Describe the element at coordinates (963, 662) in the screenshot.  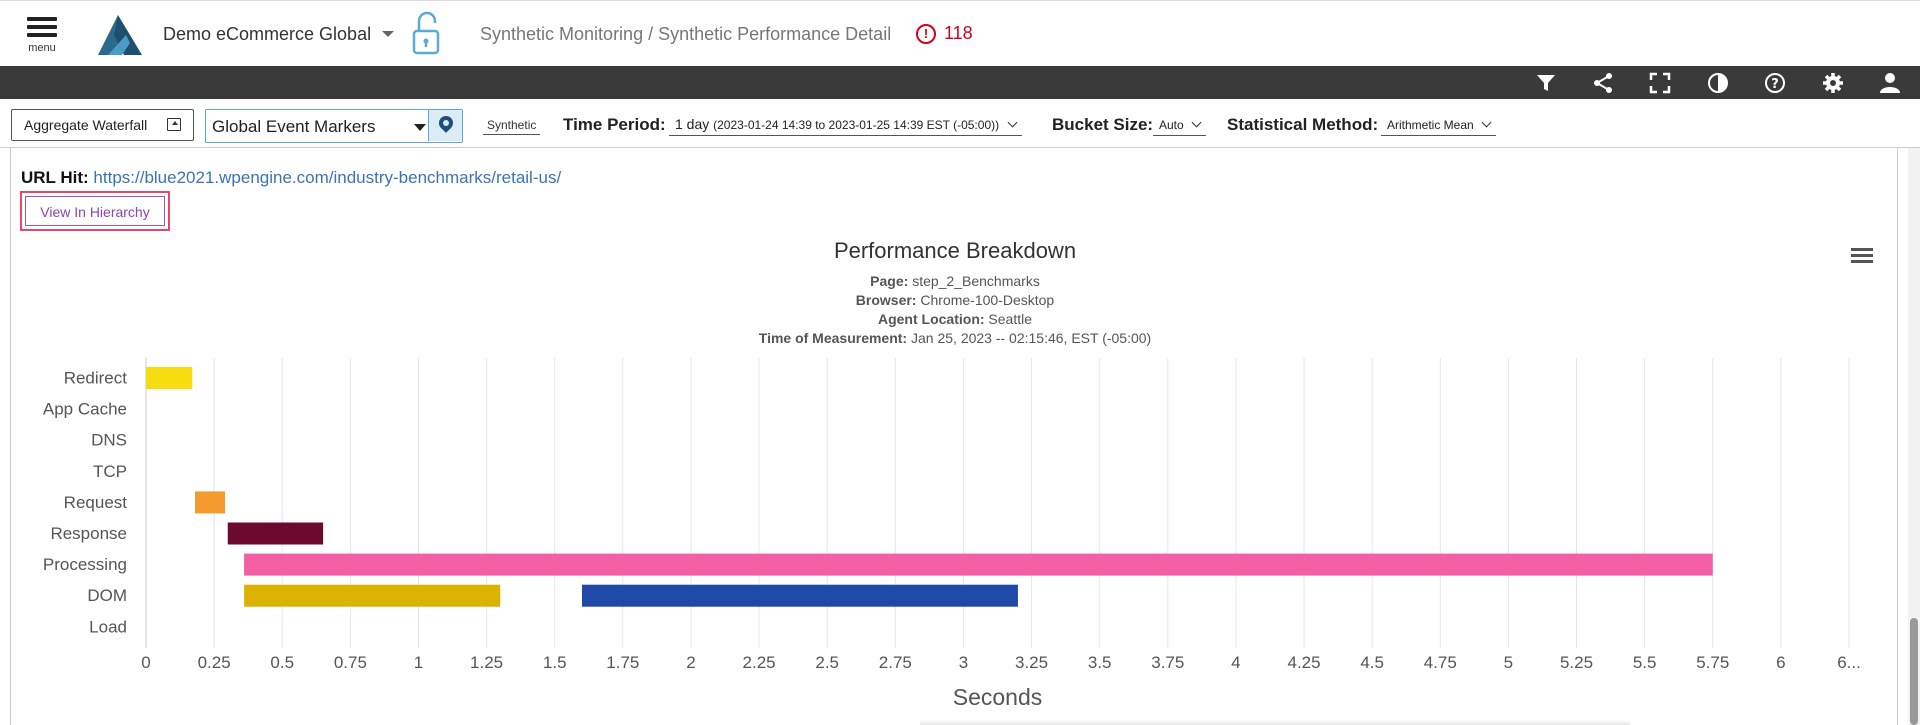
I see `x-tick-label: 3` at that location.